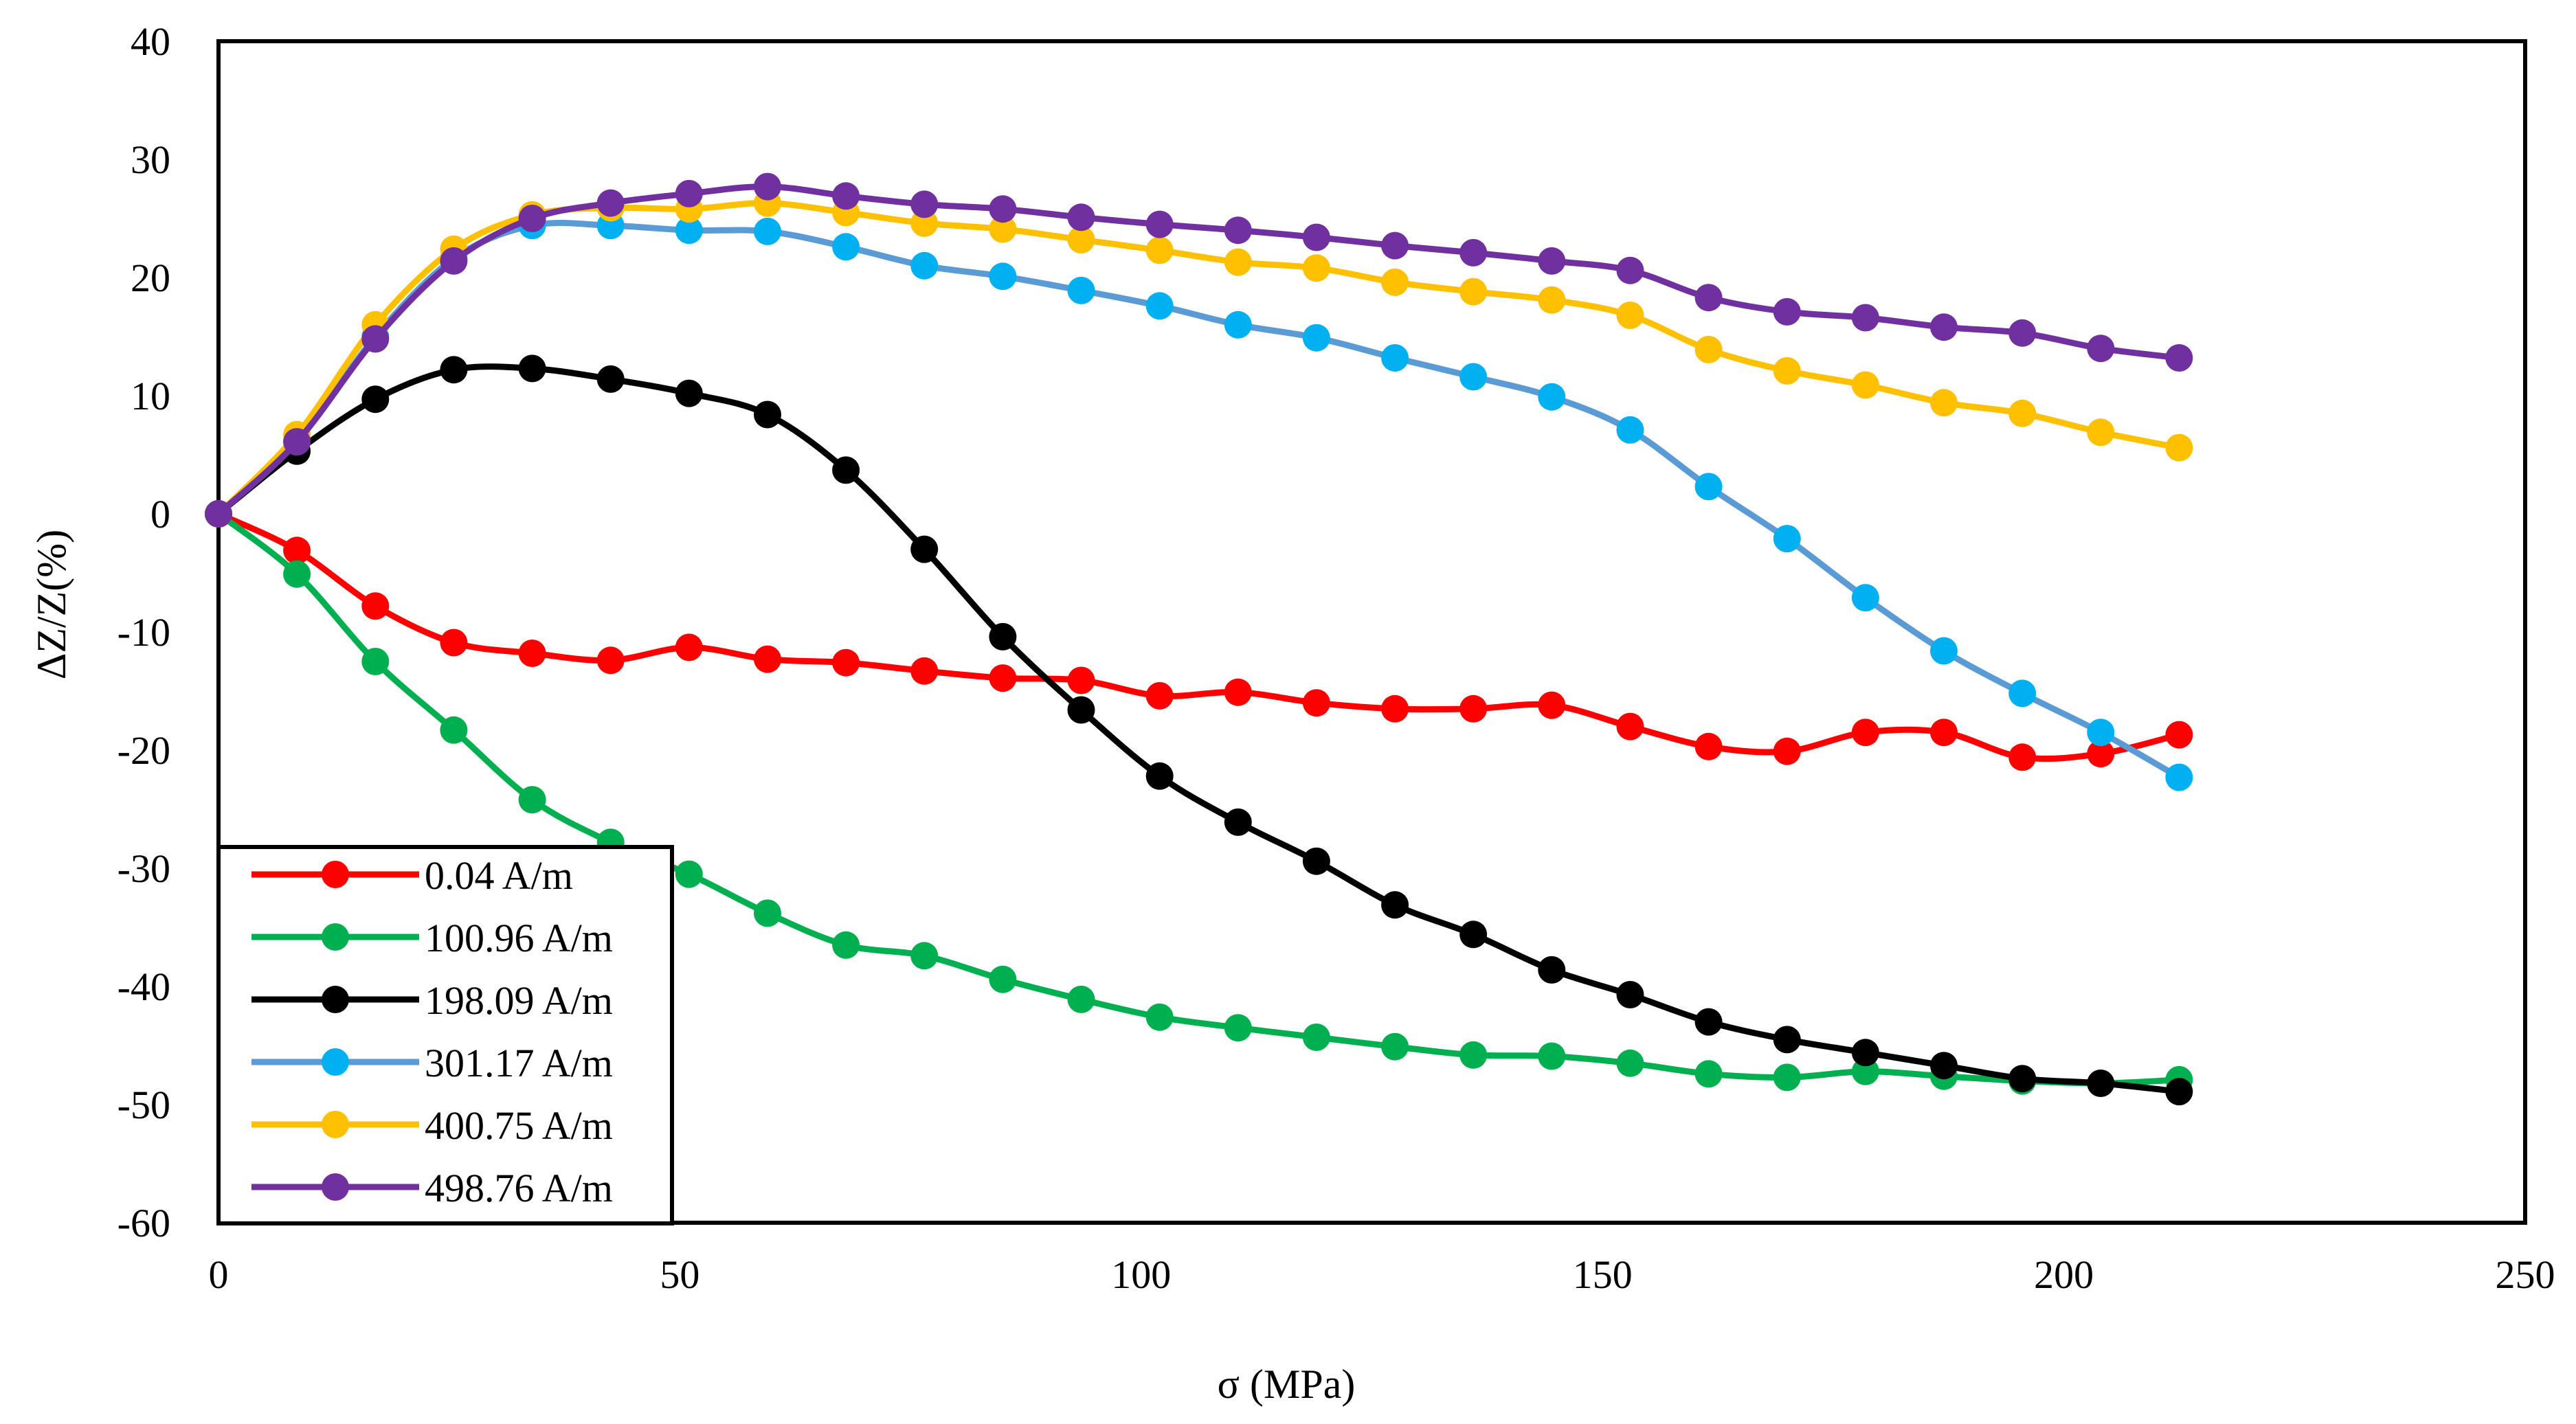 The image size is (2576, 1424). What do you see at coordinates (1287, 1384) in the screenshot?
I see `x-axis-label: σ (MPa)` at bounding box center [1287, 1384].